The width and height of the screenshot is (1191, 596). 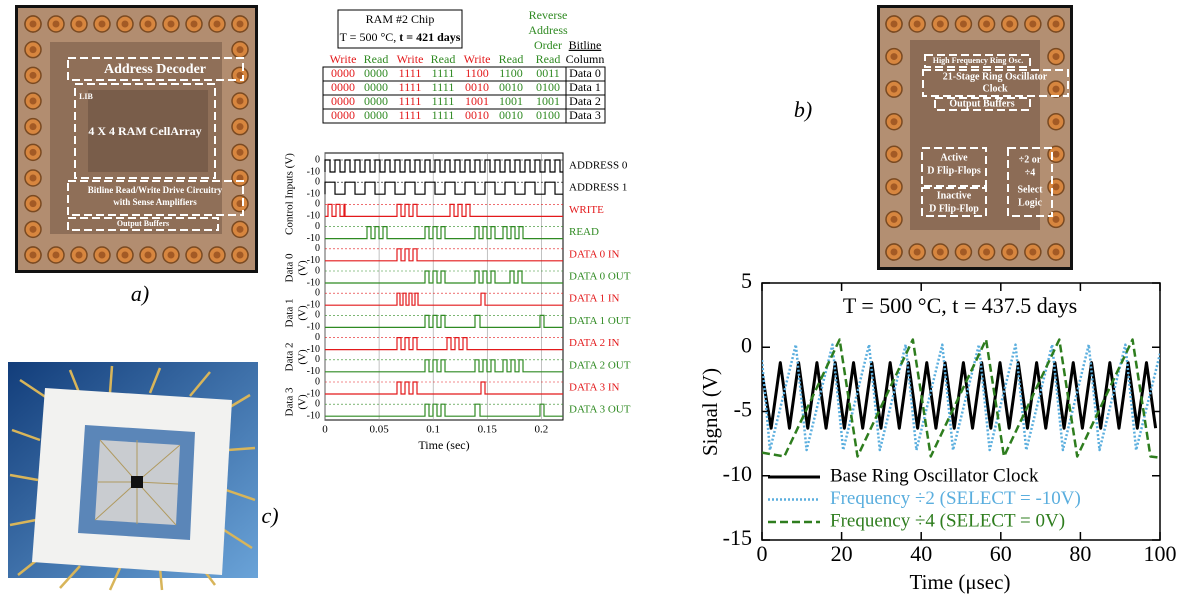 I want to click on trace-name: DATA 2 IN, so click(x=594, y=343).